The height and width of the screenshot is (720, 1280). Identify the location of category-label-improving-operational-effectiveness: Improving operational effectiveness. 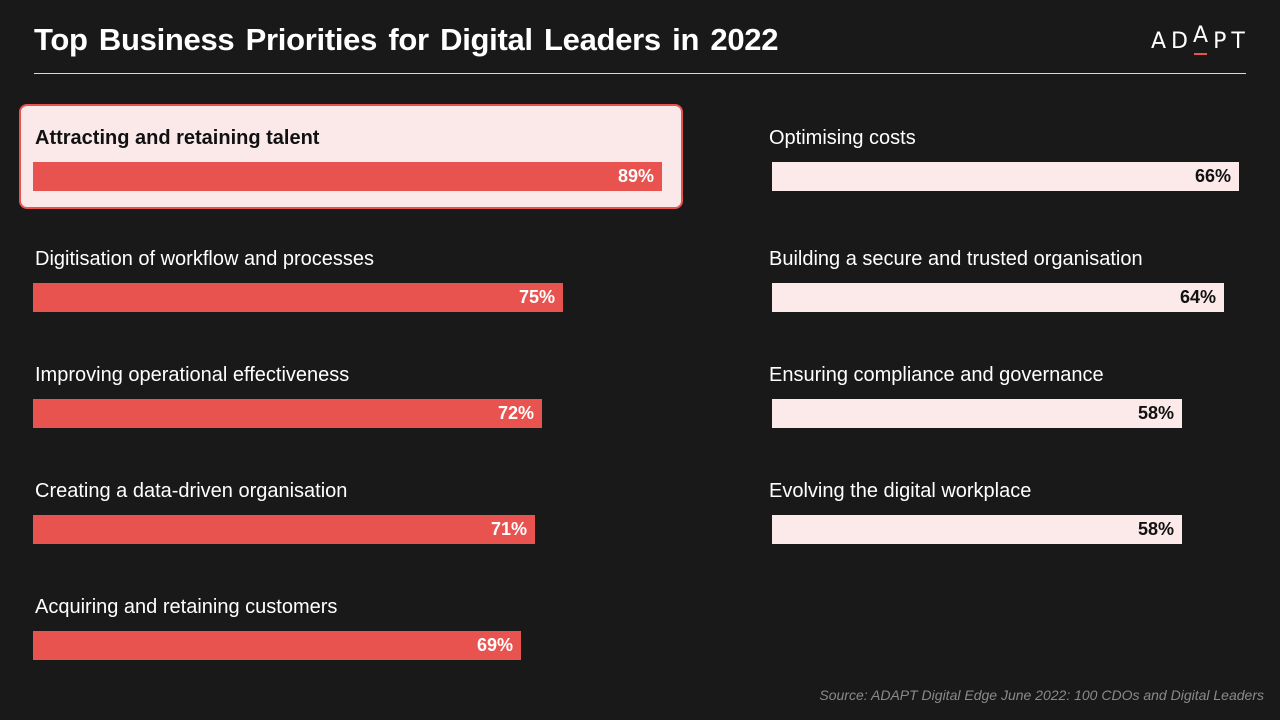
(192, 375).